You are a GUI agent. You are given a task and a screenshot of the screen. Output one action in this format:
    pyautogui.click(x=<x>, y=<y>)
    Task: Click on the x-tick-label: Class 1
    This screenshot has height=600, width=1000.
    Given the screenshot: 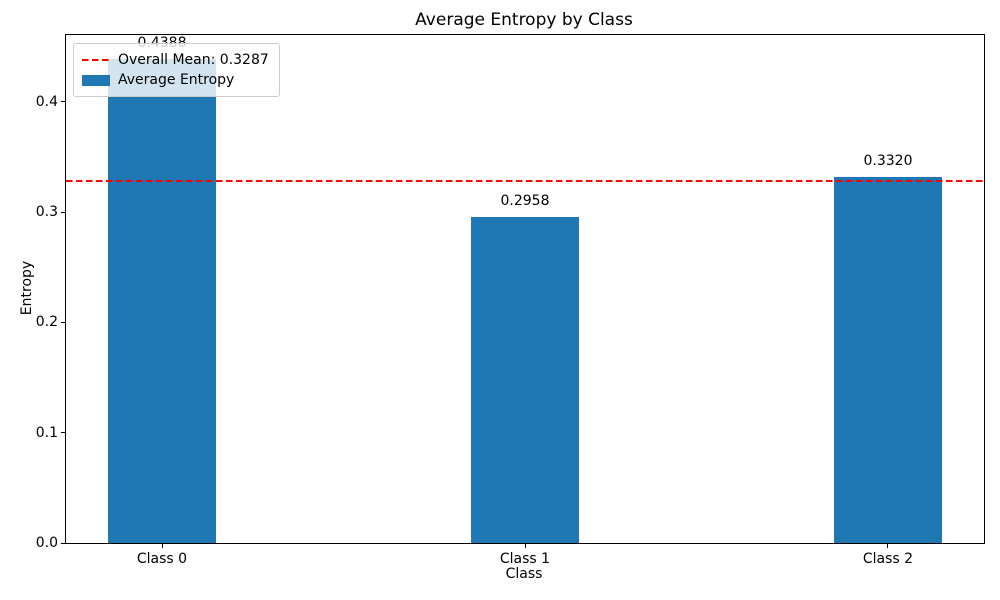 What is the action you would take?
    pyautogui.click(x=525, y=559)
    